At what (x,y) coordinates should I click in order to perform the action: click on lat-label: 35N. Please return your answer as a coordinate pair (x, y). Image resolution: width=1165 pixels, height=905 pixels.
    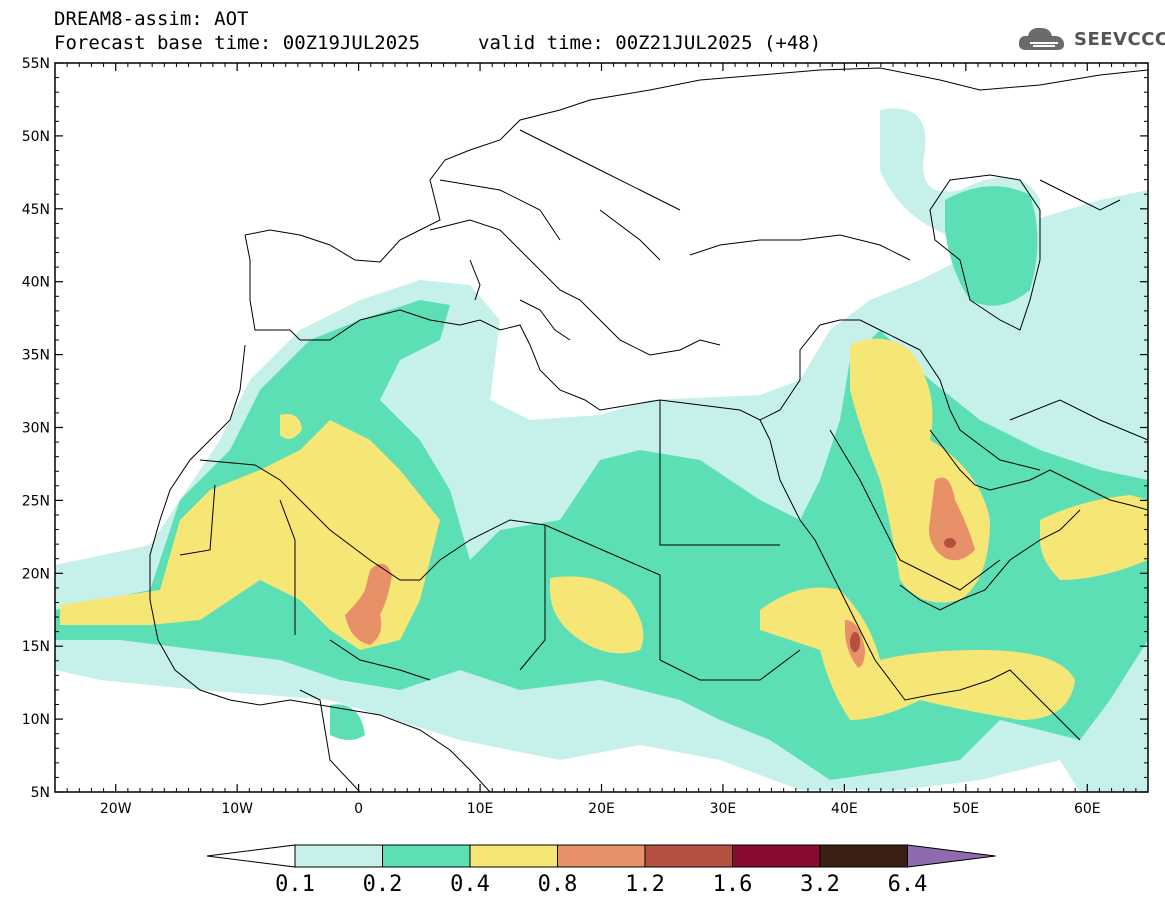
    Looking at the image, I should click on (36, 356).